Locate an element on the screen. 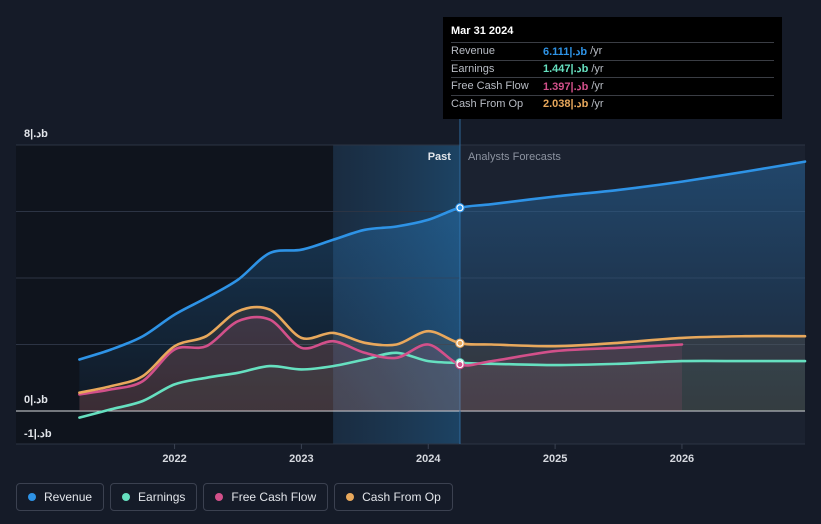 This screenshot has width=821, height=524. legend-item-cash-from-op: Cash From Op is located at coordinates (393, 497).